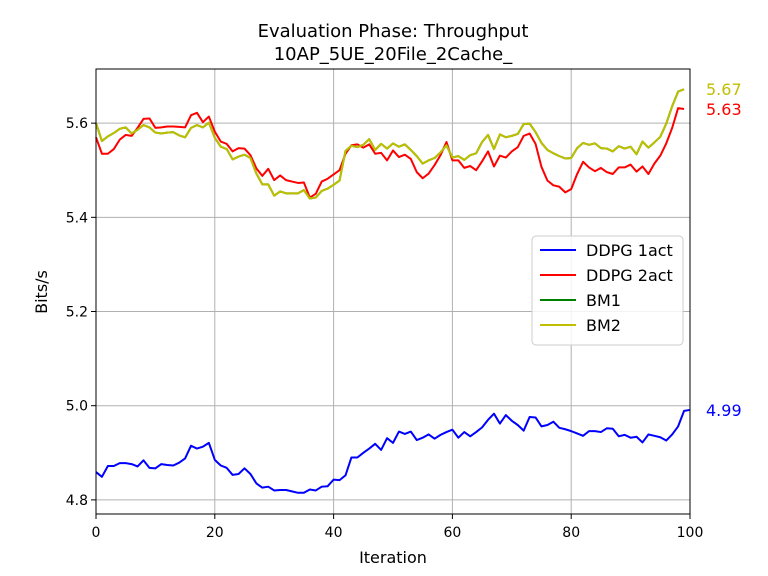  What do you see at coordinates (452, 533) in the screenshot?
I see `x-tick-label: 60` at bounding box center [452, 533].